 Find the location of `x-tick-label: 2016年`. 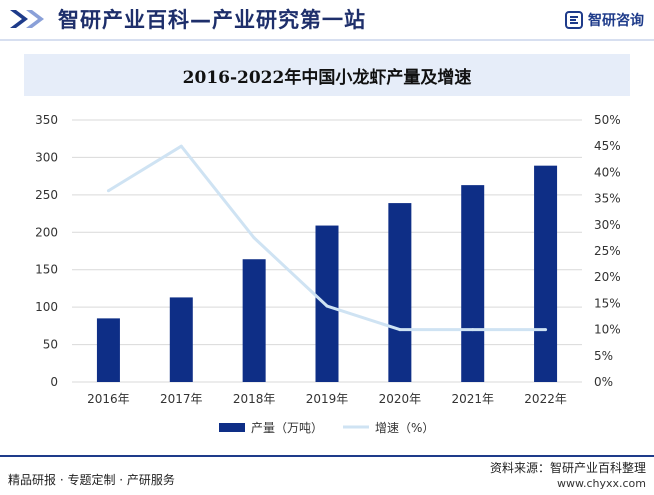

x-tick-label: 2016年 is located at coordinates (108, 399).